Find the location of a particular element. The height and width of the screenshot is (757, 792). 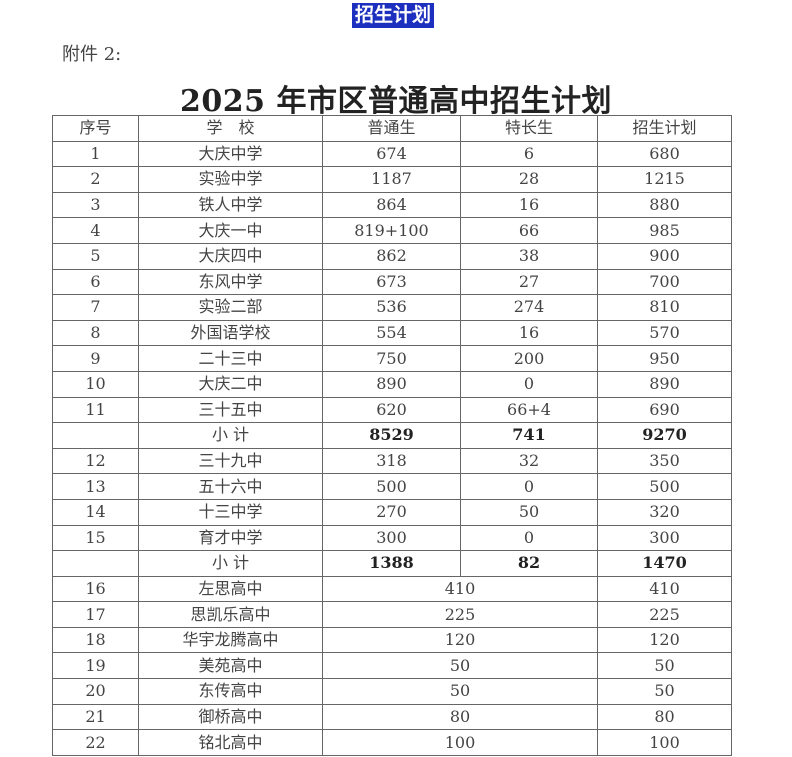

subtotal-row: 小 计 8529 741 9270 is located at coordinates (392, 435).